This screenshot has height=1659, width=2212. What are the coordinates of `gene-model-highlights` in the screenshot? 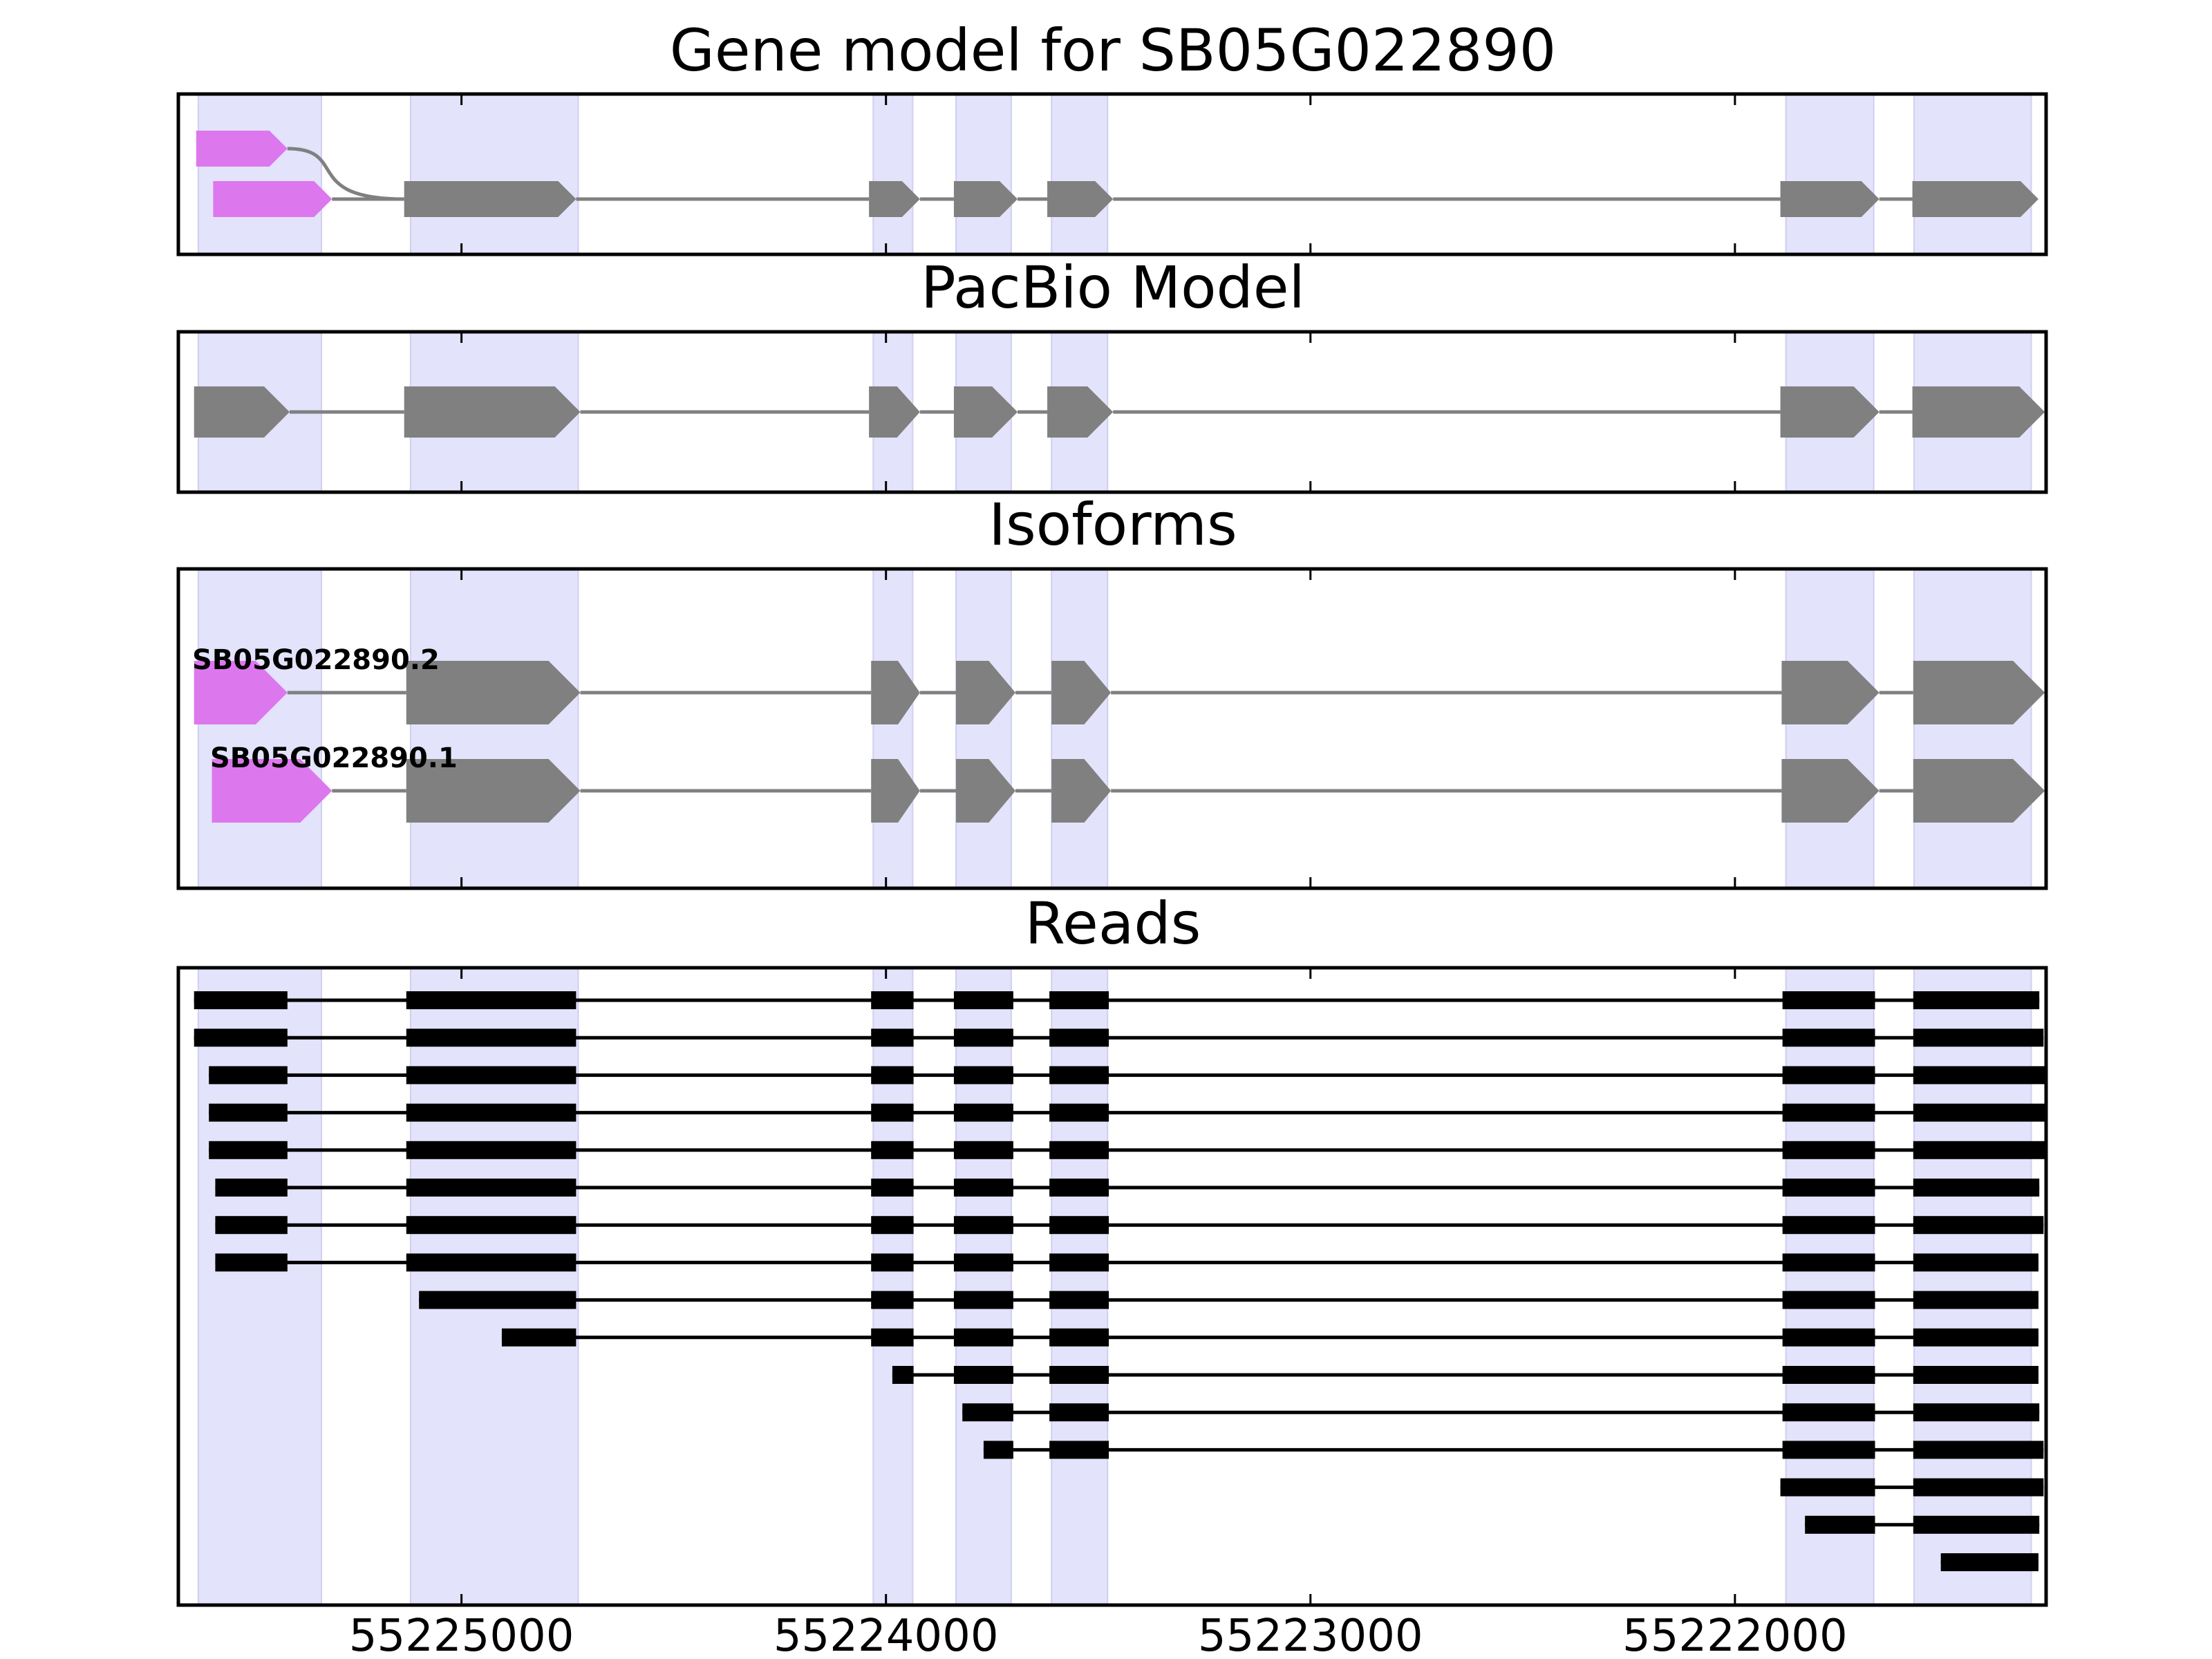 It's located at (1114, 174).